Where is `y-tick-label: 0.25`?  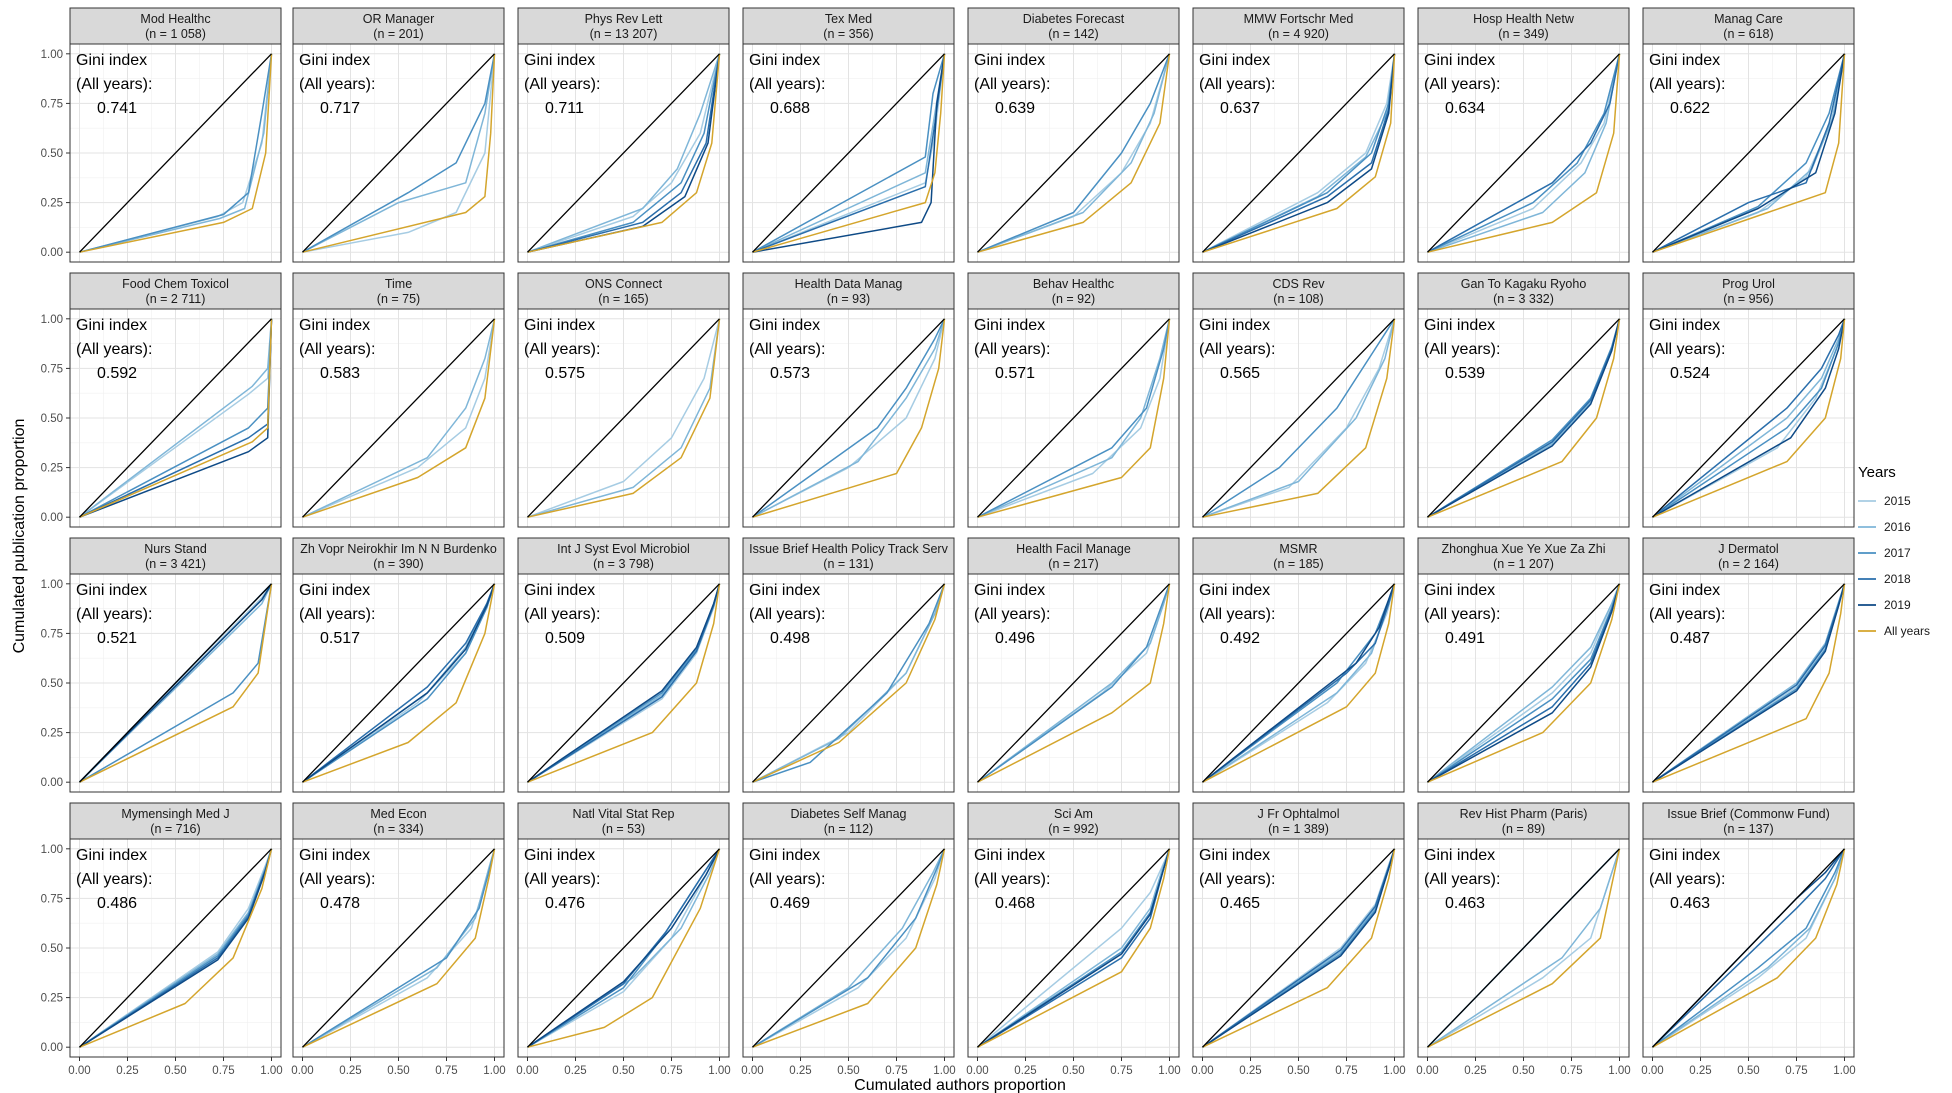
y-tick-label: 0.25 is located at coordinates (52, 204).